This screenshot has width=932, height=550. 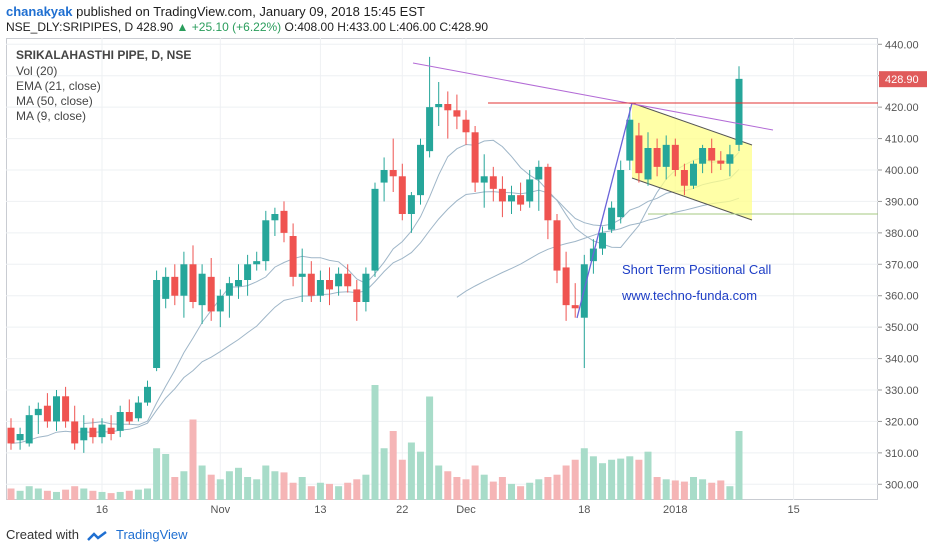 I want to click on annotation-call: Short Term Positional Call, so click(x=697, y=269).